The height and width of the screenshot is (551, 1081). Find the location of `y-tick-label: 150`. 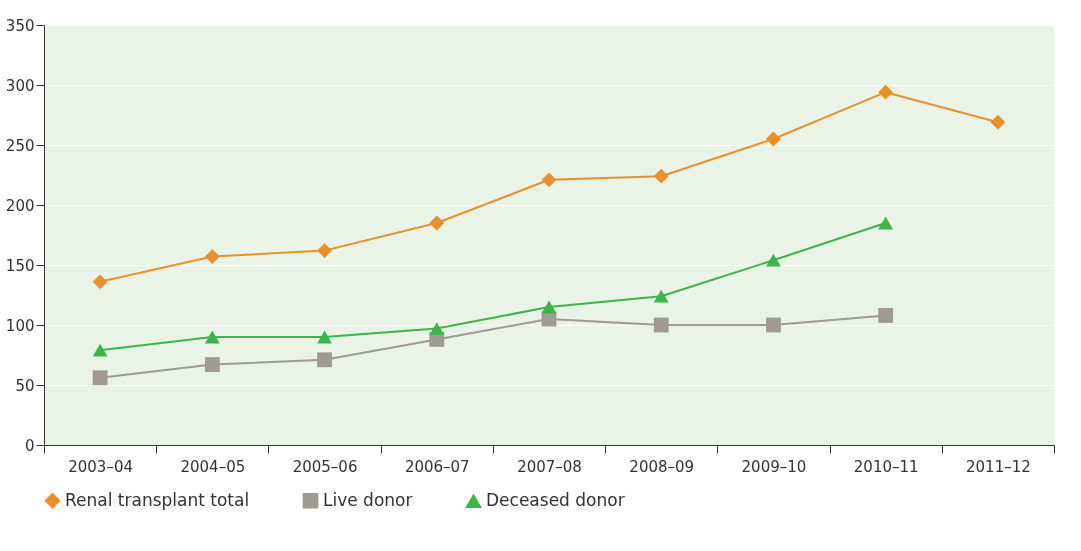

y-tick-label: 150 is located at coordinates (20, 265).